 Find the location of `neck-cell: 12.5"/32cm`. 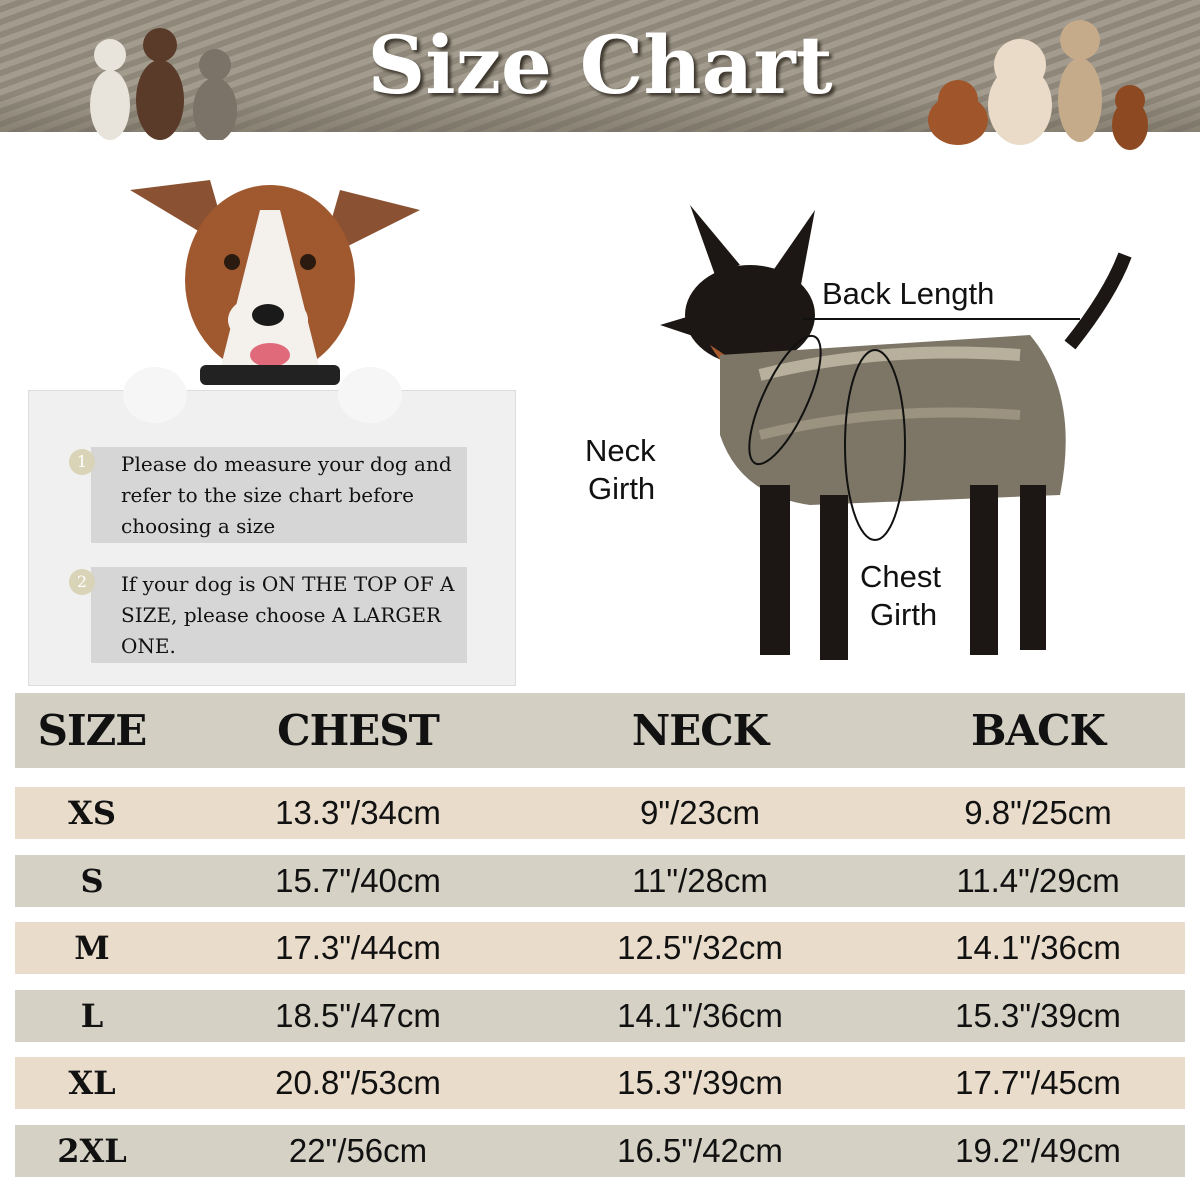

neck-cell: 12.5"/32cm is located at coordinates (700, 947).